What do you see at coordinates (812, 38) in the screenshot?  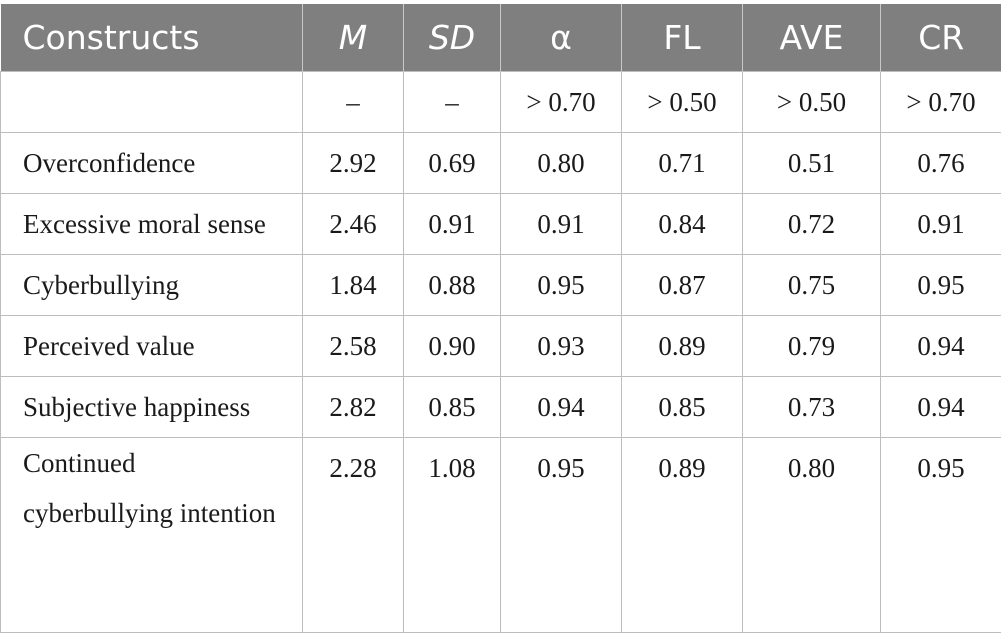 I see `header-ave: AVE` at bounding box center [812, 38].